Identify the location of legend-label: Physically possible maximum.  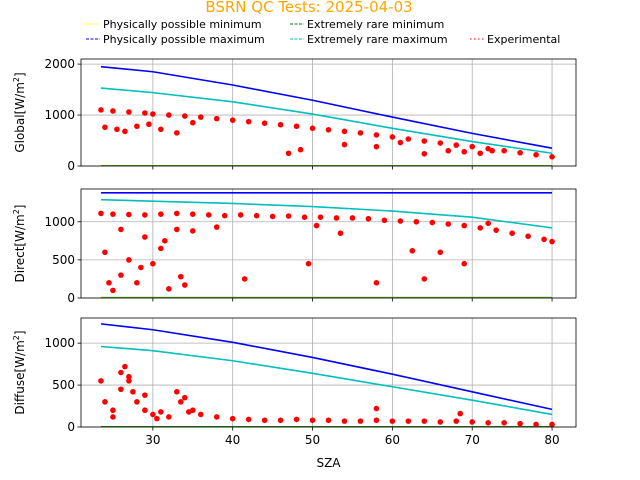
(184, 39).